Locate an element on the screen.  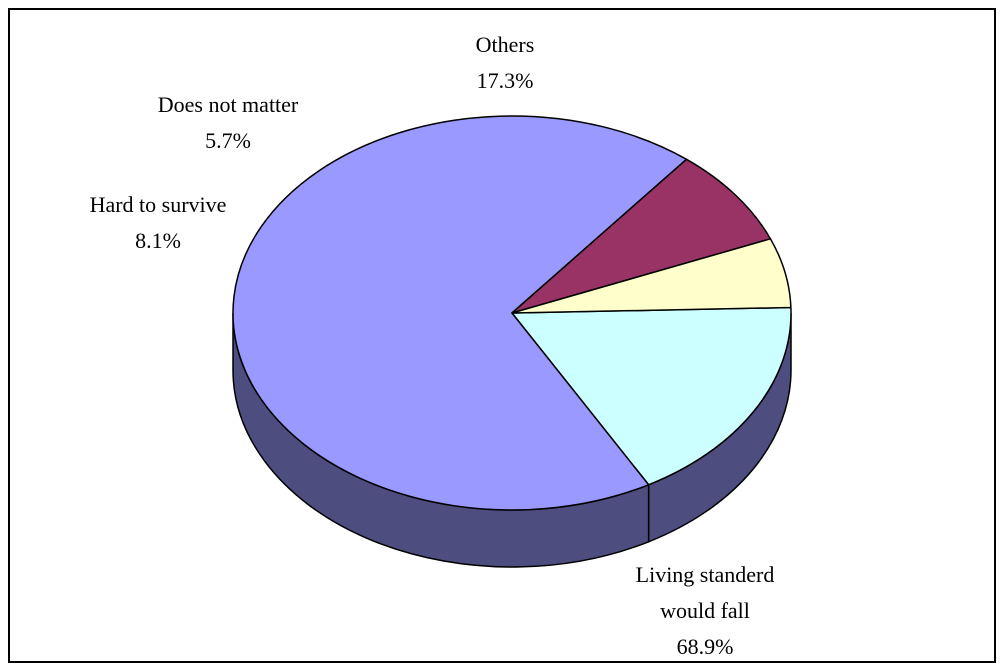
pie-value-label: 17.3% is located at coordinates (505, 80).